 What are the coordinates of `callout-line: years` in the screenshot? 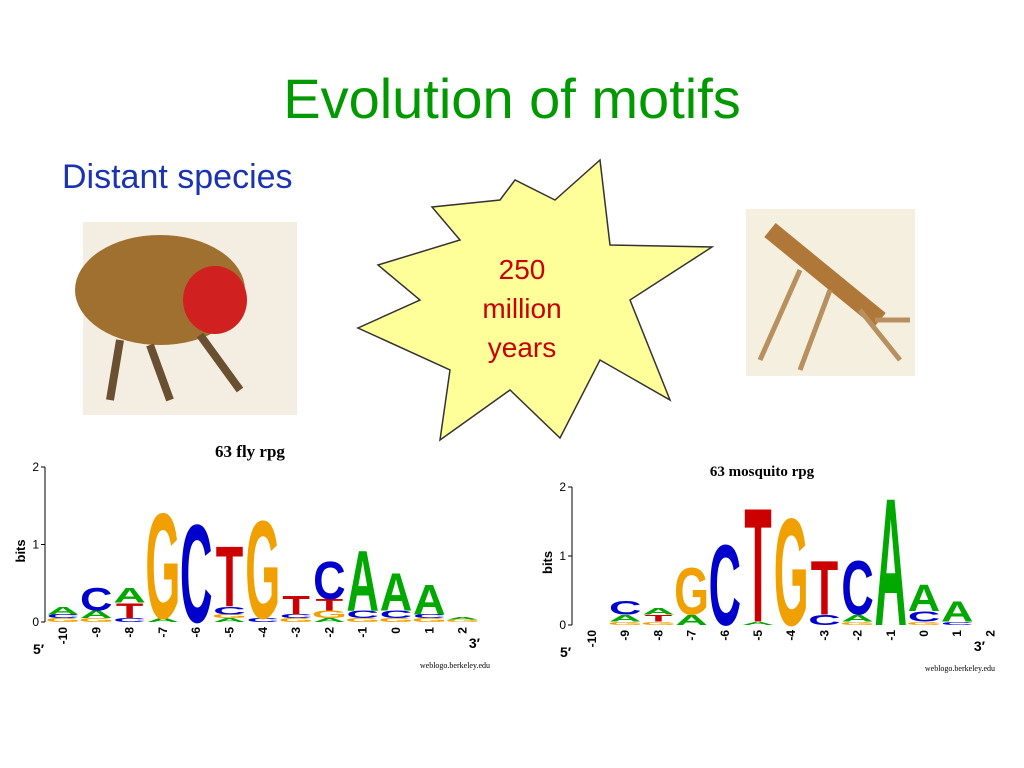 It's located at (522, 347).